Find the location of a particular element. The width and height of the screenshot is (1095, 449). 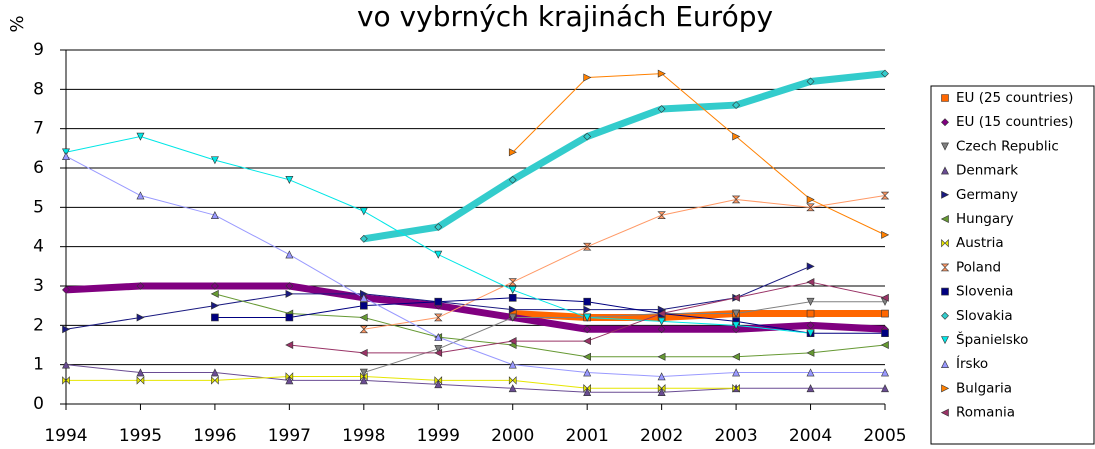

y-tick-label: 1 is located at coordinates (38, 365).